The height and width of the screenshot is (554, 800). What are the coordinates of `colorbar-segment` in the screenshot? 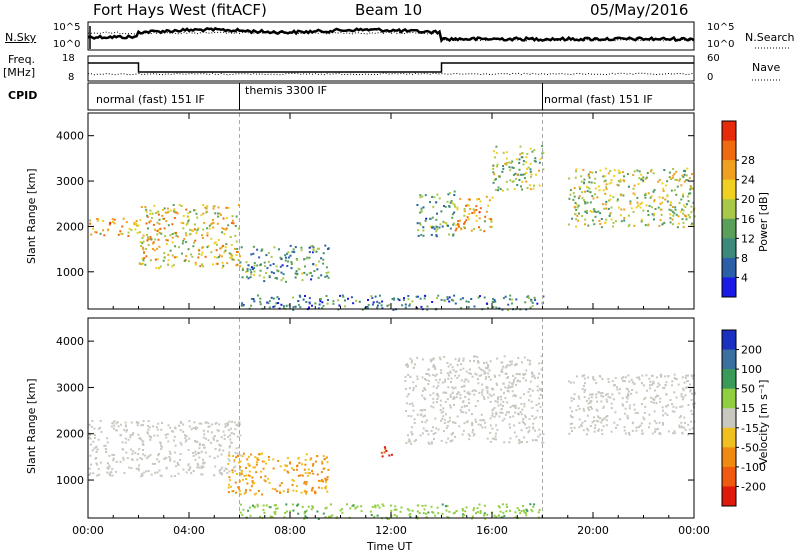 It's located at (729, 150).